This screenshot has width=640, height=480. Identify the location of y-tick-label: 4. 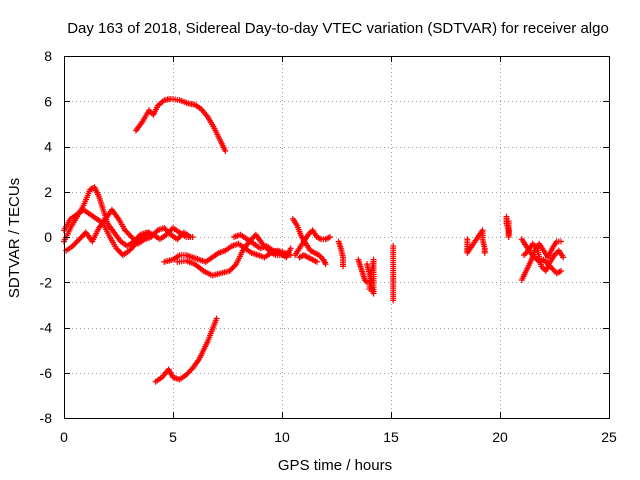
(48, 147).